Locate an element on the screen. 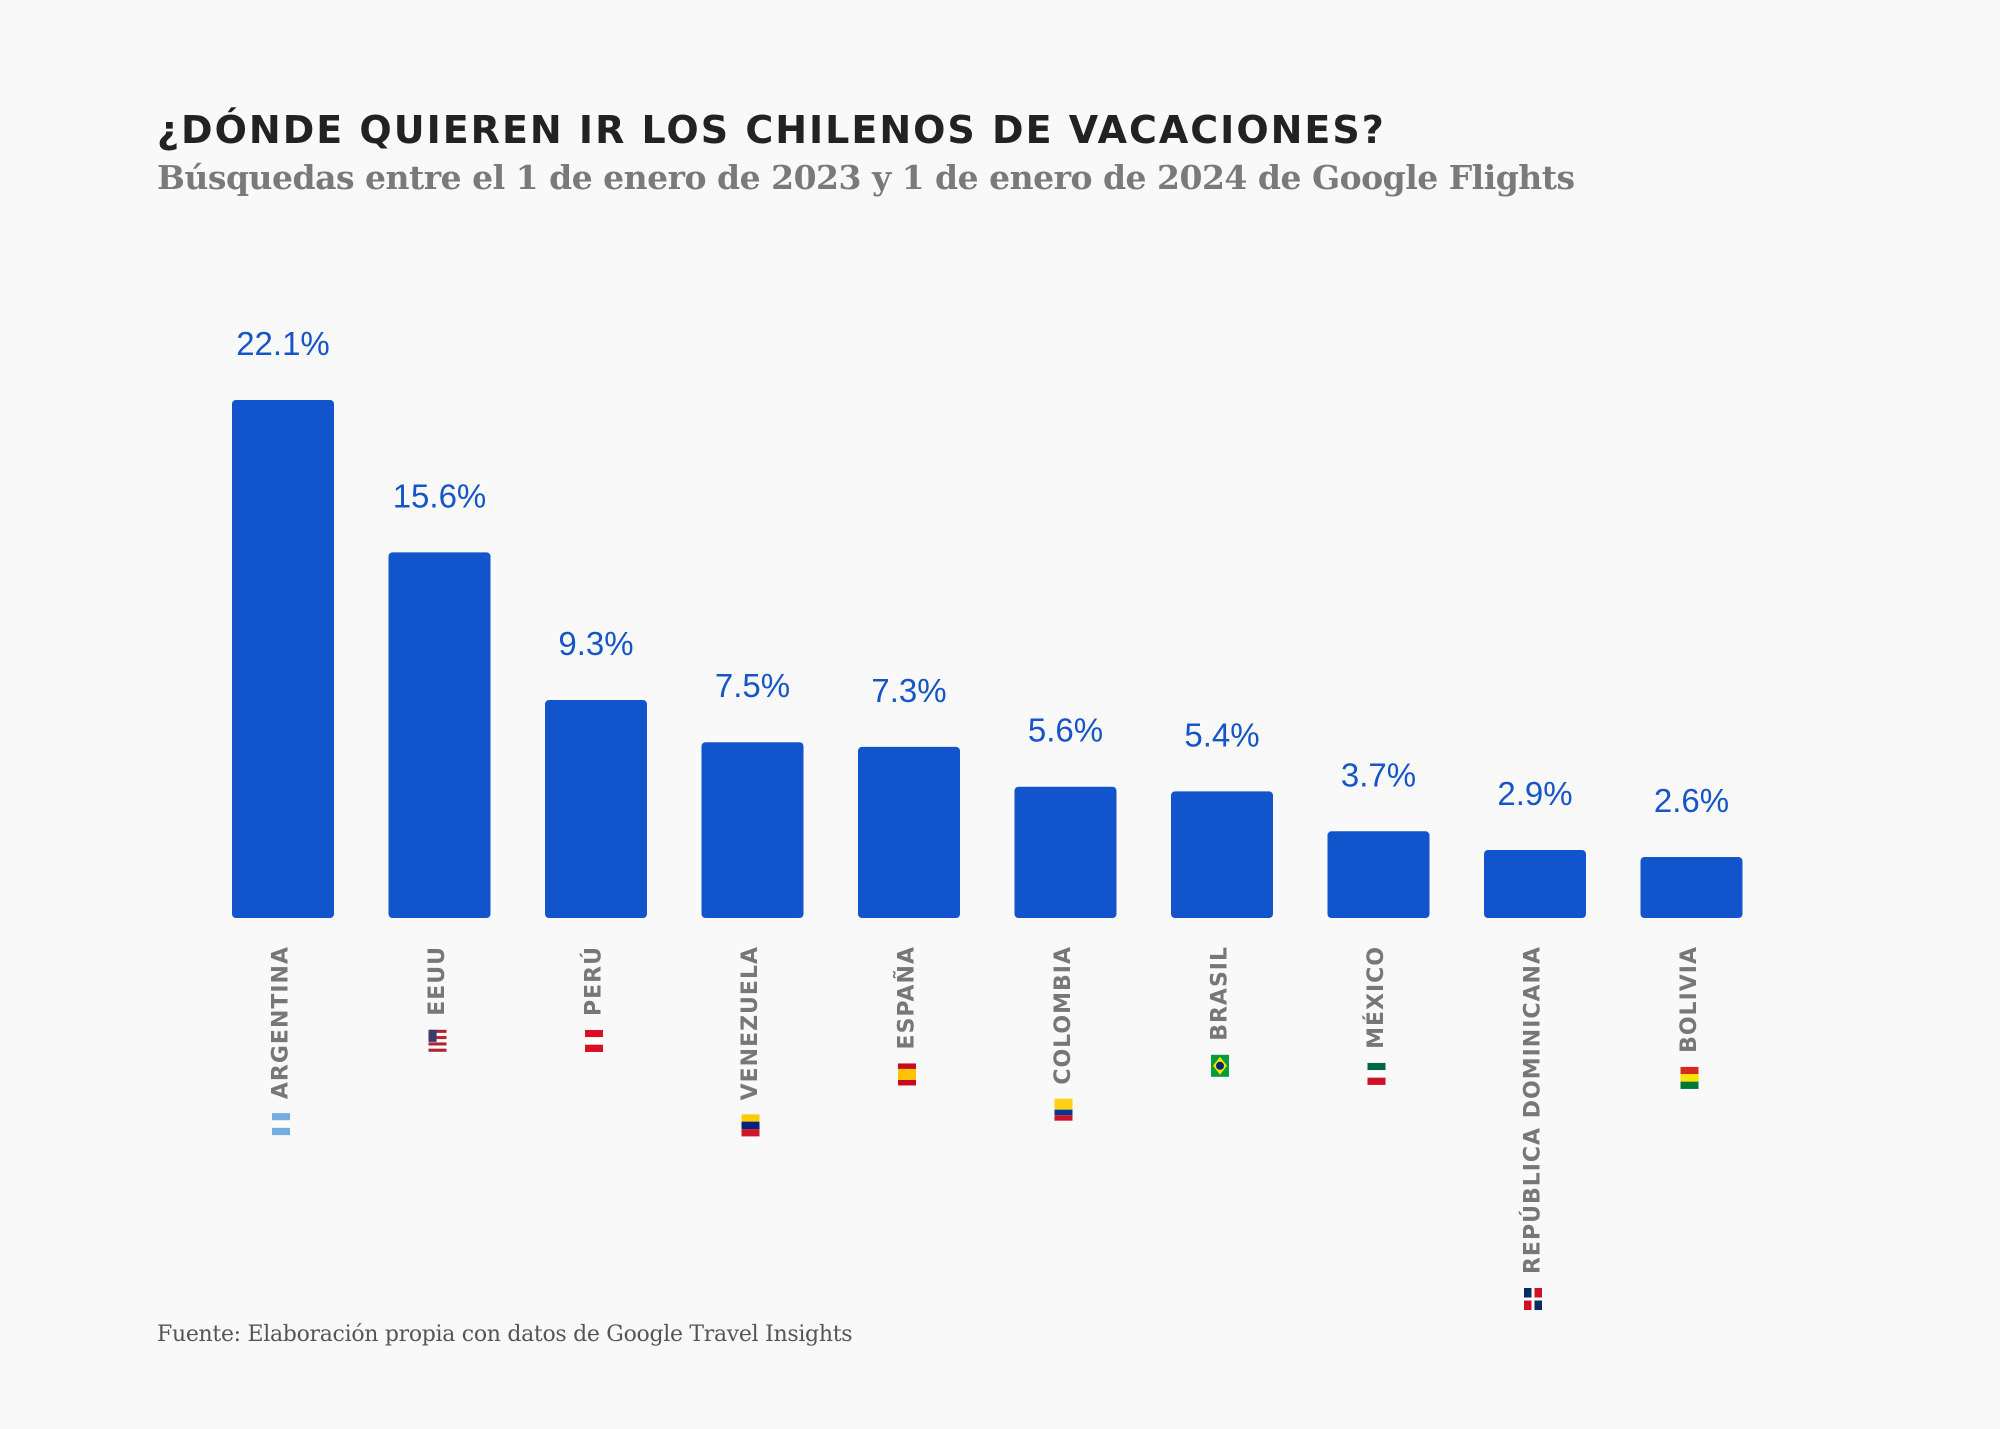 The width and height of the screenshot is (2000, 1429). category-label-group: ARGENTINA is located at coordinates (281, 1041).